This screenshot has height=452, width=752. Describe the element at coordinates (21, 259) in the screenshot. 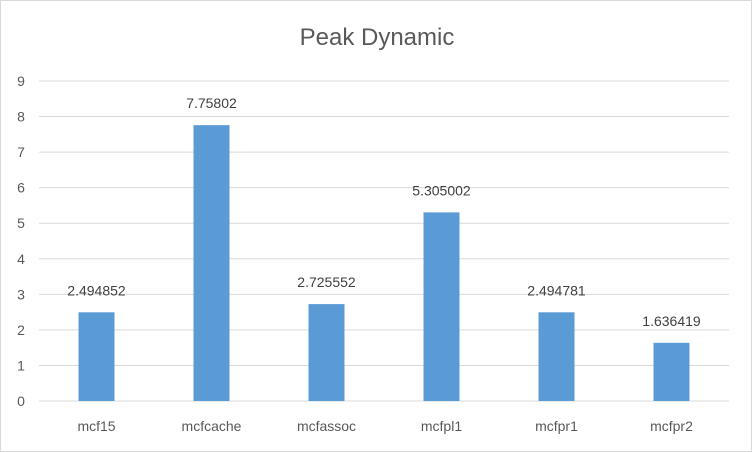

I see `y-tick-label: 4` at that location.